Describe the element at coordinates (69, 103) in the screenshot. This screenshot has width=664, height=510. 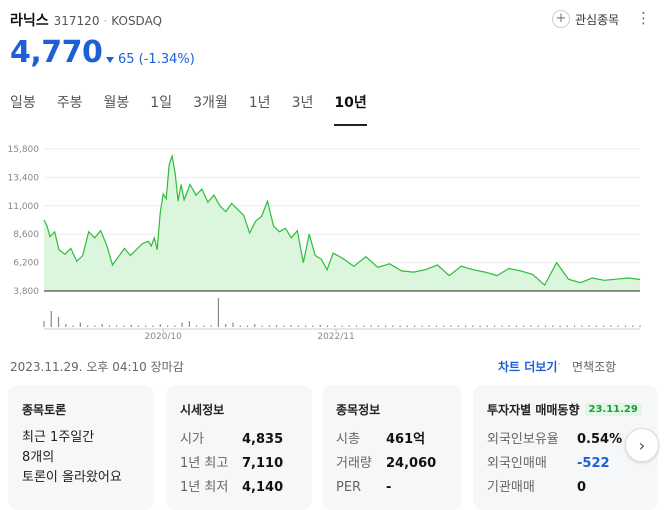
I see `tab-weekly: 주봉` at that location.